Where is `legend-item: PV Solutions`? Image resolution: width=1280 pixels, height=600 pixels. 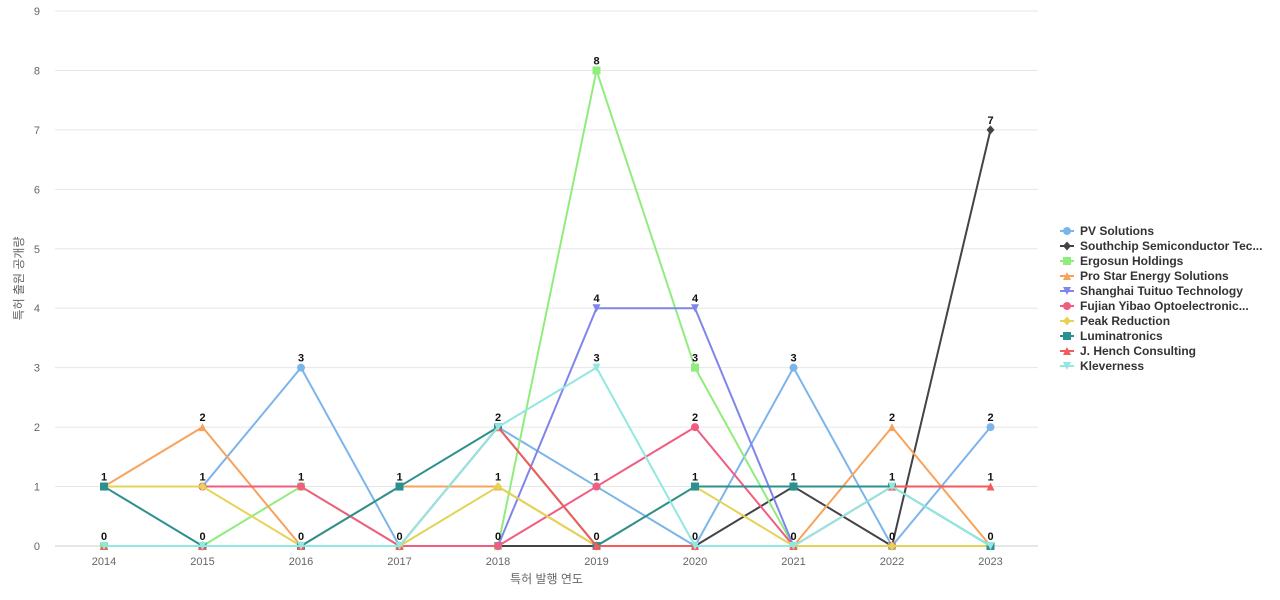 legend-item: PV Solutions is located at coordinates (1107, 231).